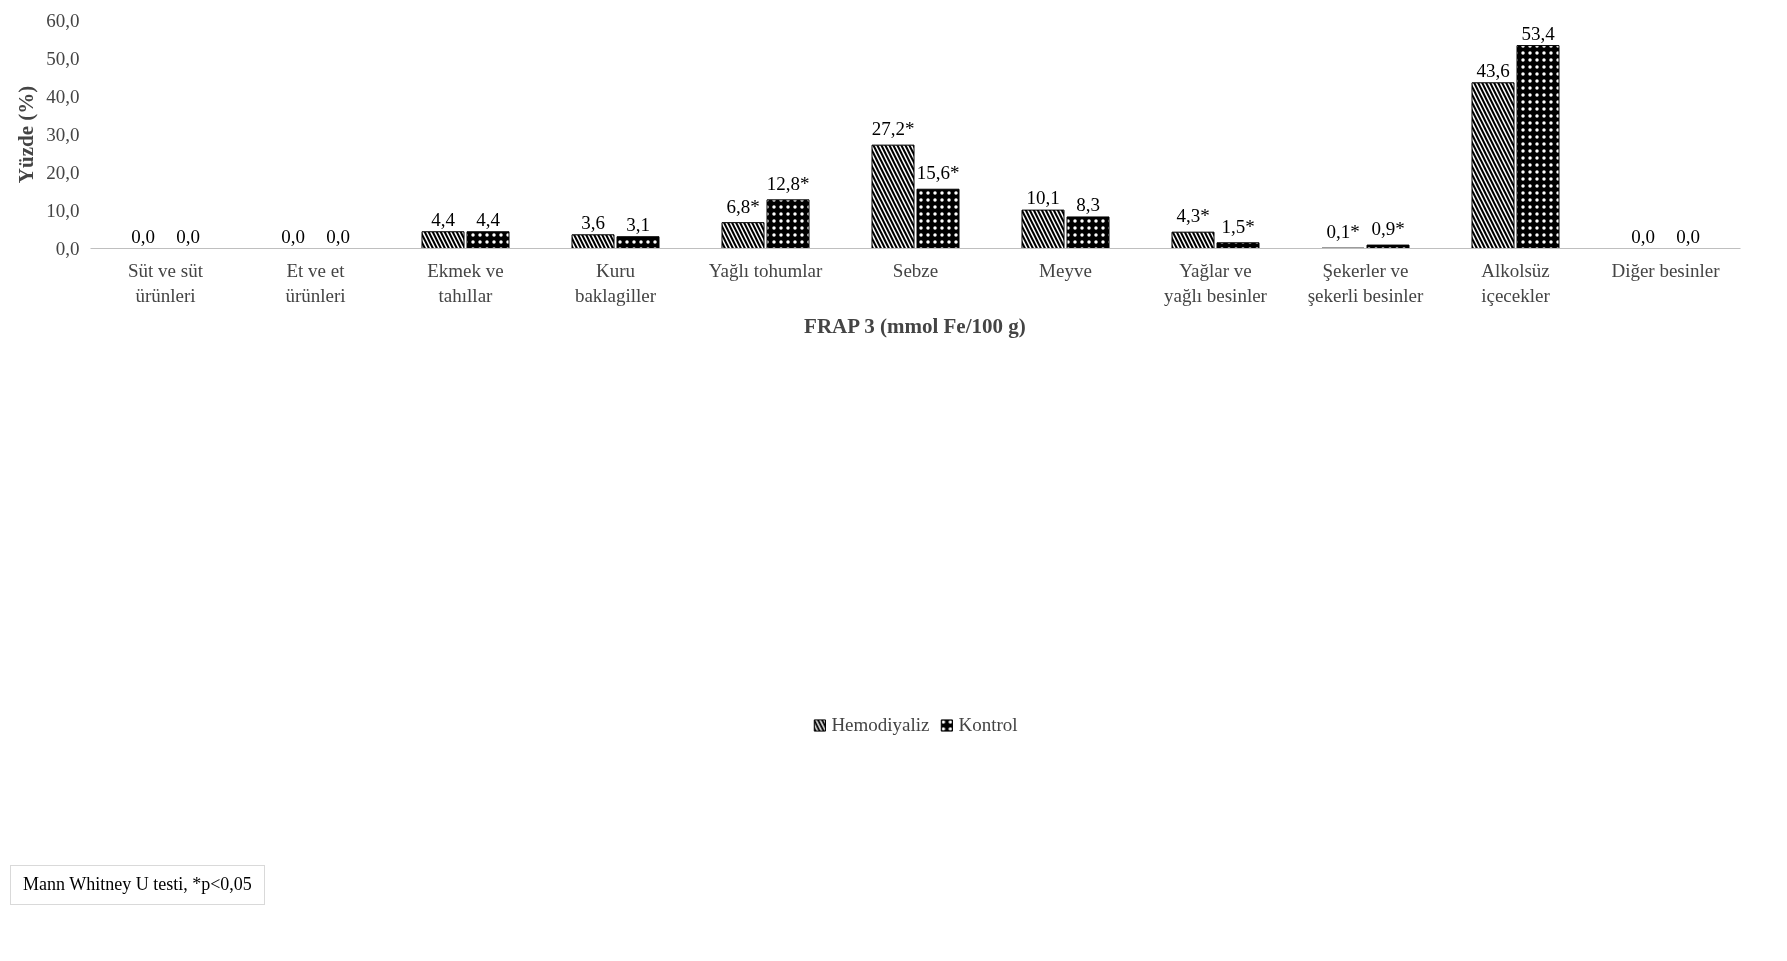 This screenshot has height=961, width=1787. I want to click on y-tick-label: 30,0, so click(63, 134).